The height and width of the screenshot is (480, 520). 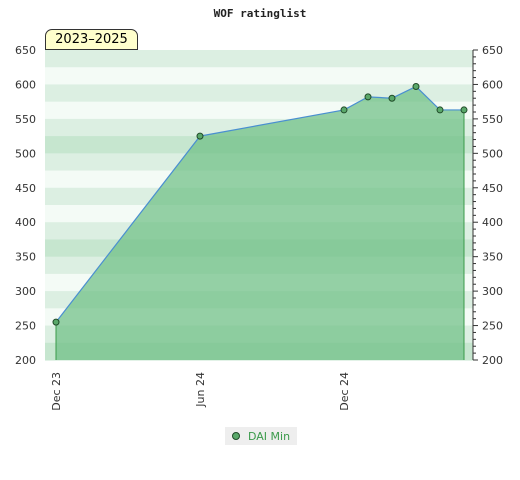 I want to click on y-tick-label-left: 200, so click(x=25, y=360).